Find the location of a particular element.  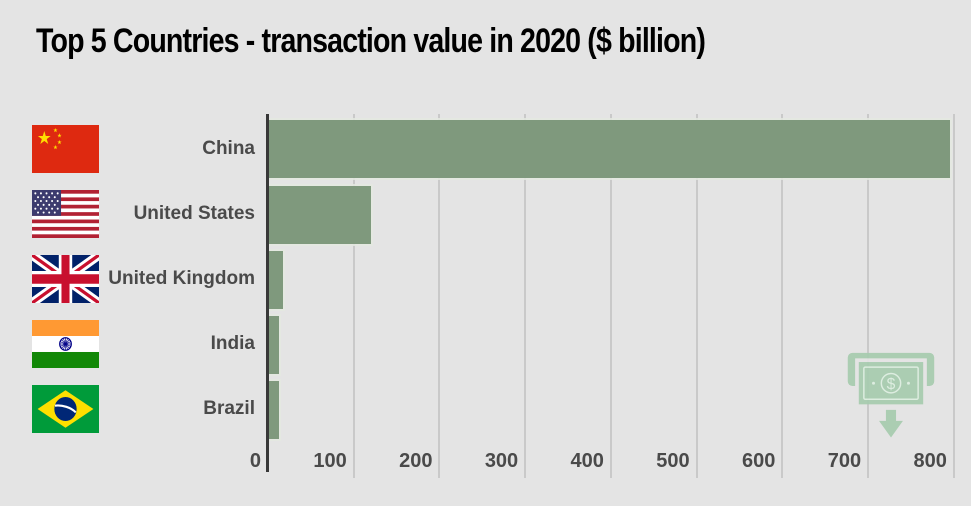

bar-india is located at coordinates (273, 345).